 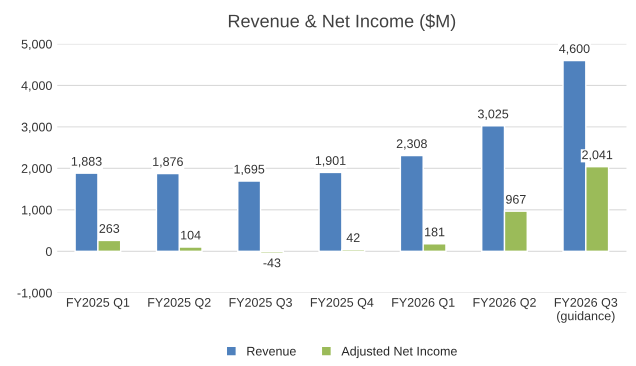 What do you see at coordinates (49, 251) in the screenshot?
I see `y-tick-label: 0` at bounding box center [49, 251].